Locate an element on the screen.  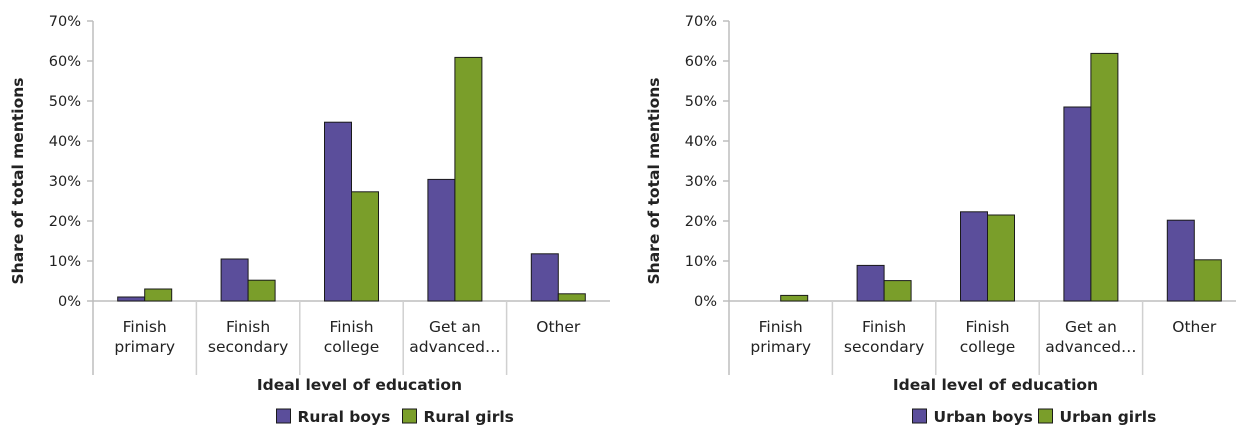
legend-item: Rural boys is located at coordinates (333, 417).